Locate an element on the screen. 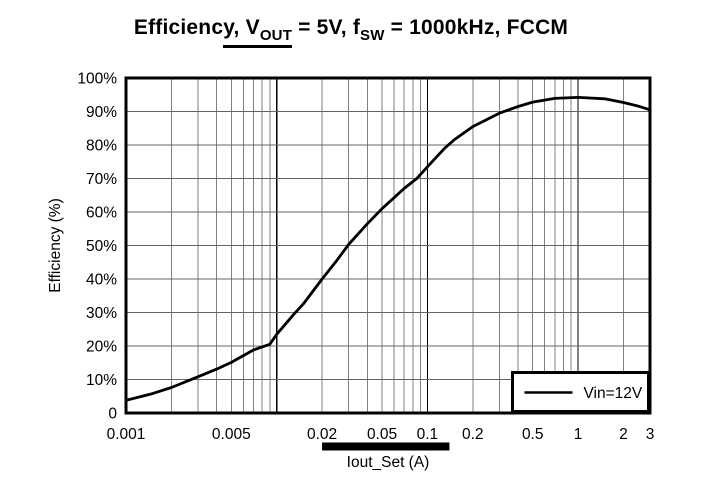 The height and width of the screenshot is (484, 702). y-tick-label: 90% is located at coordinates (101, 112).